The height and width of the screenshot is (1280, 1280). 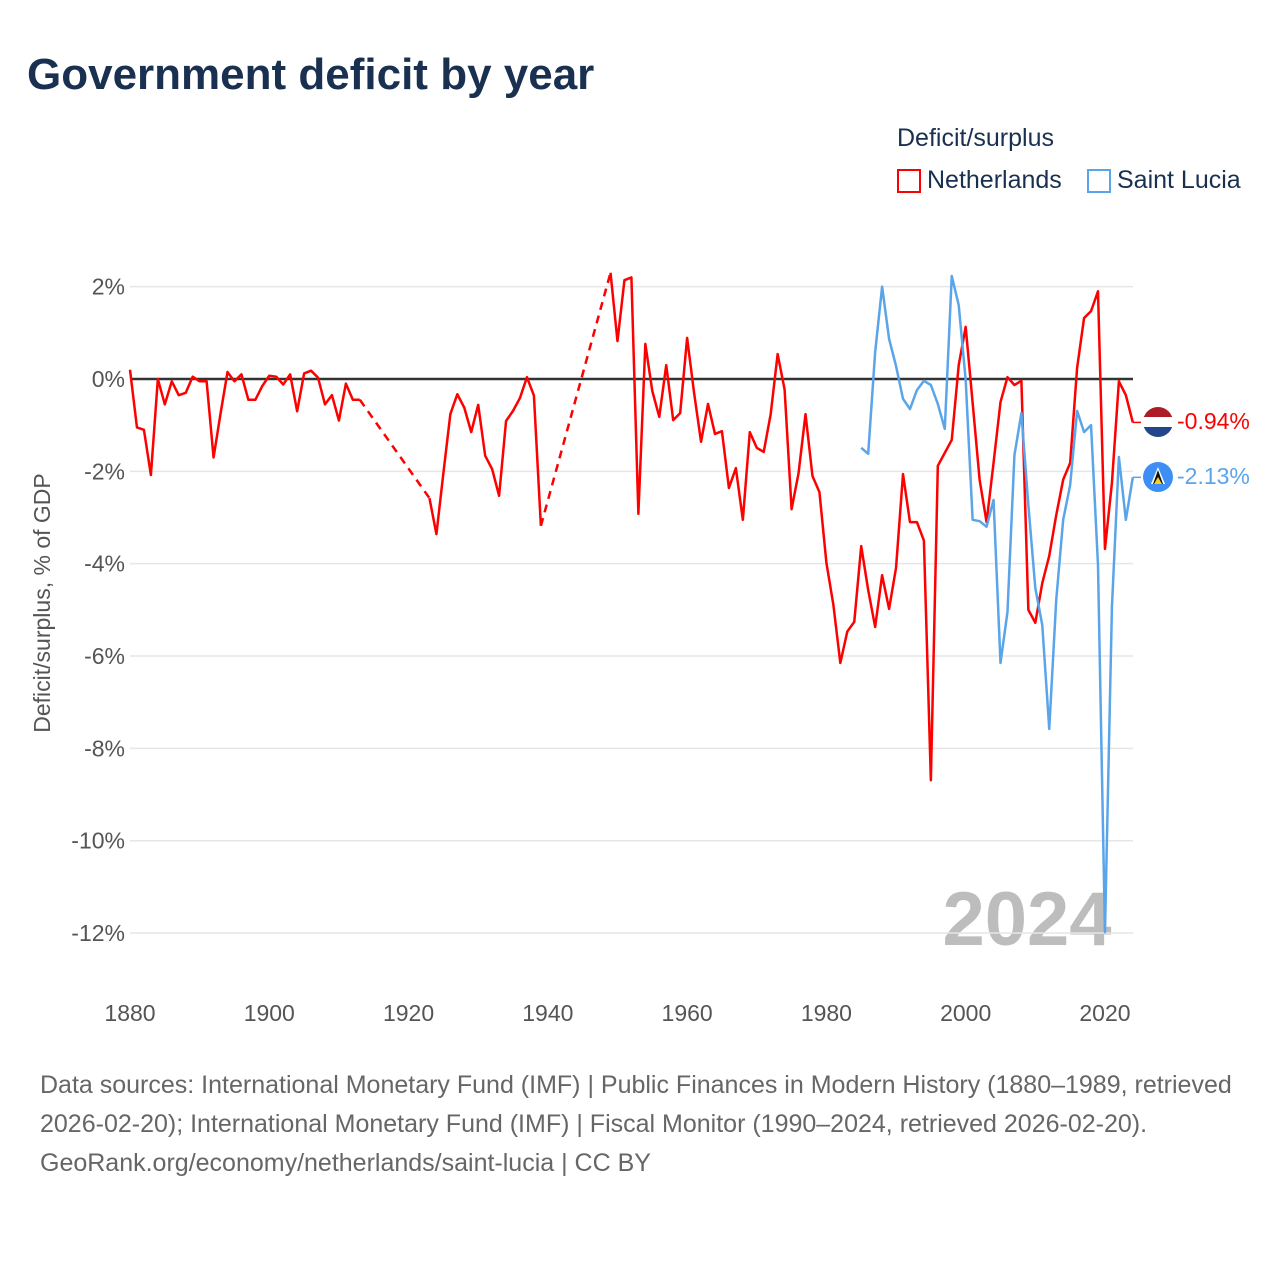 What do you see at coordinates (104, 471) in the screenshot?
I see `y-tick-label: -2%` at bounding box center [104, 471].